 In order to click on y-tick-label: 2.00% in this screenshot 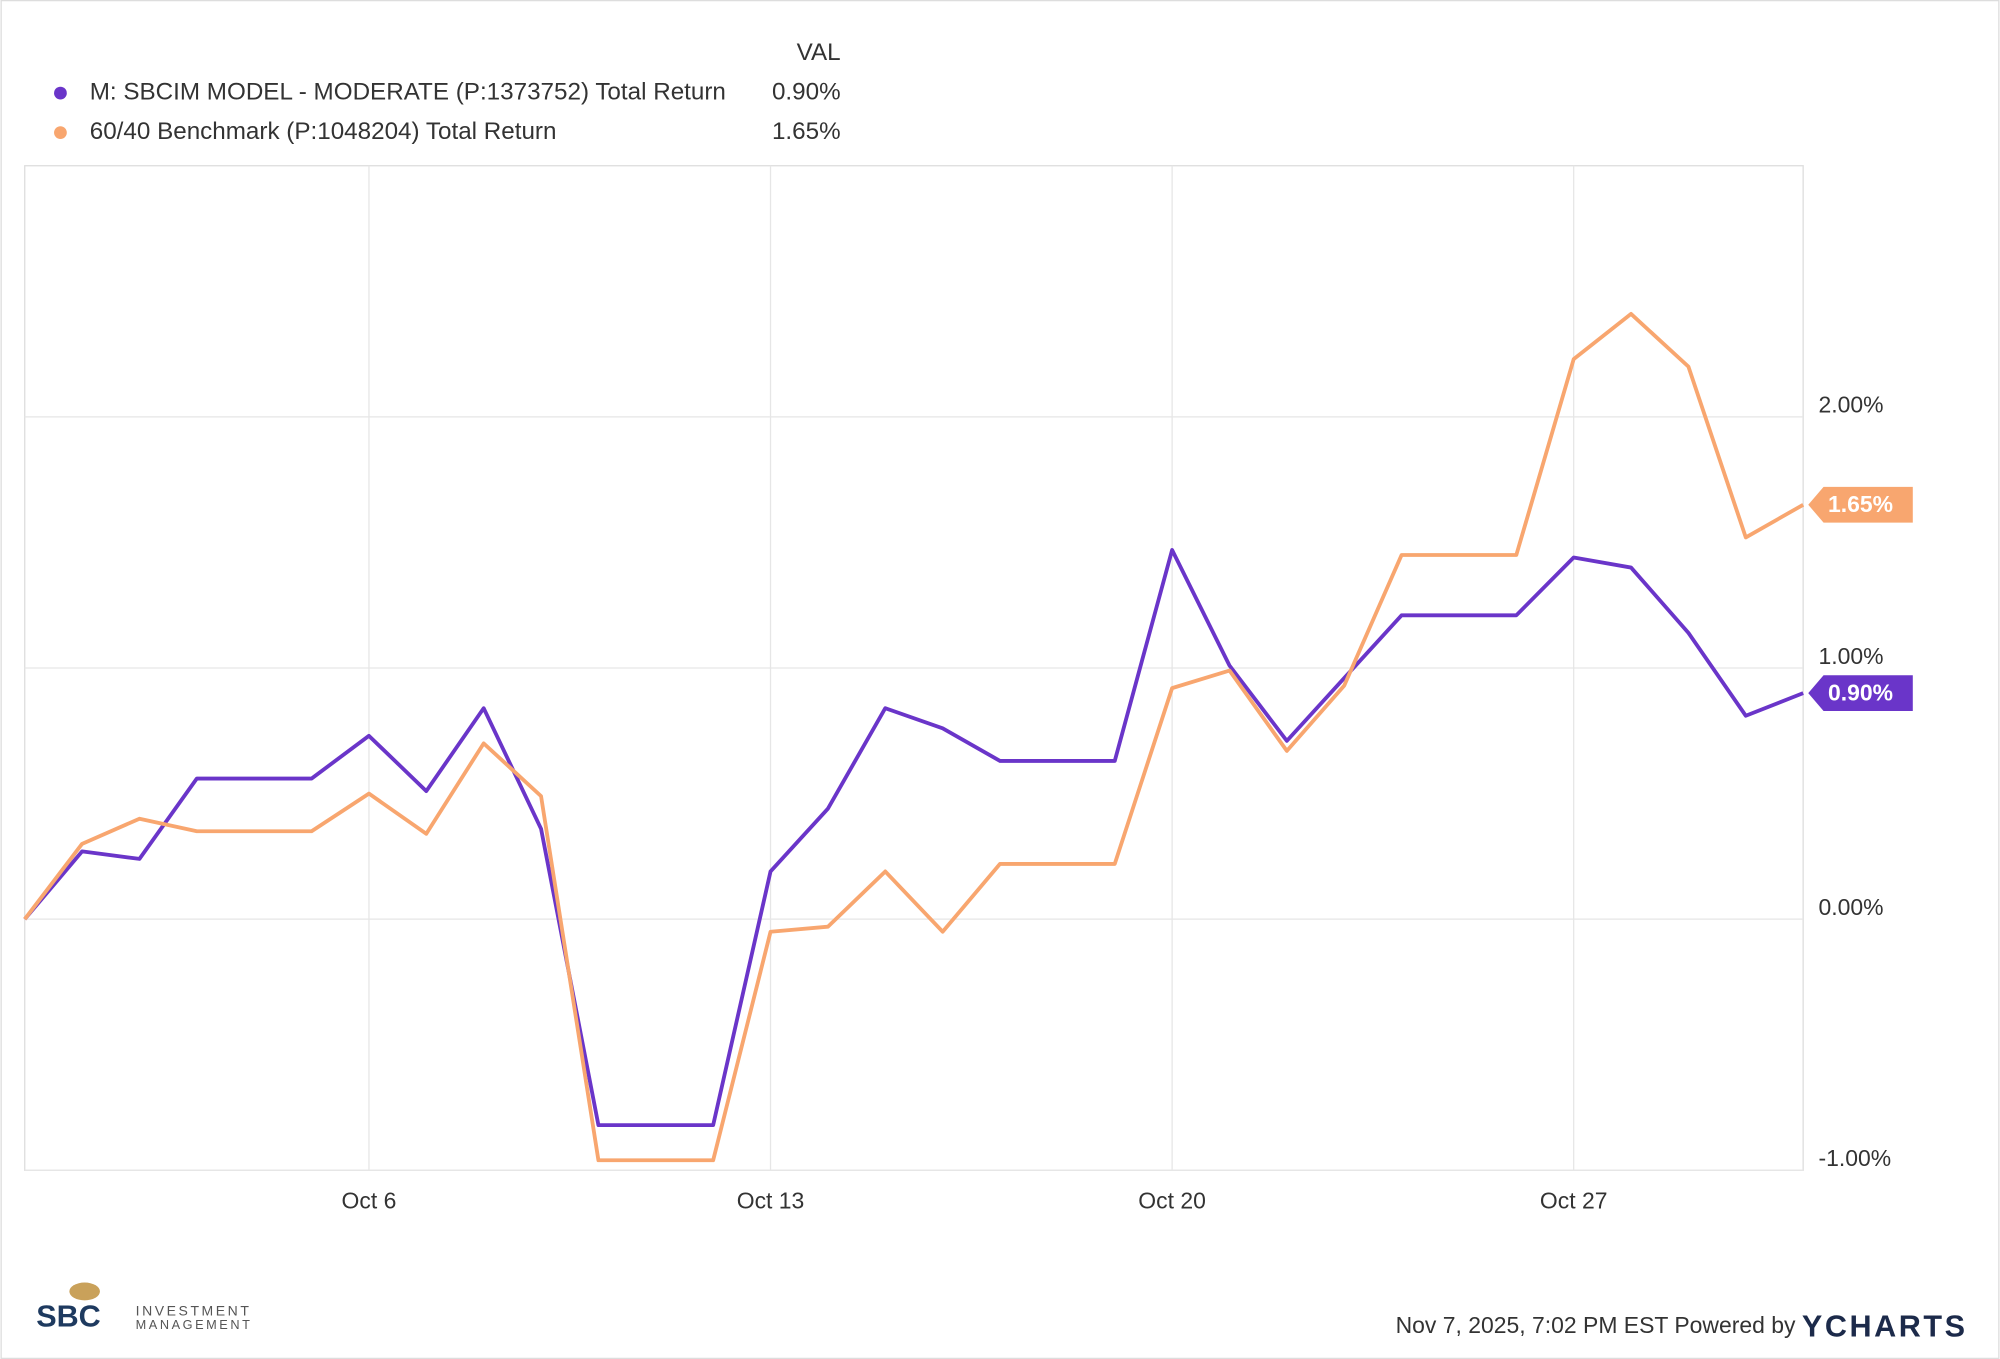, I will do `click(1850, 405)`.